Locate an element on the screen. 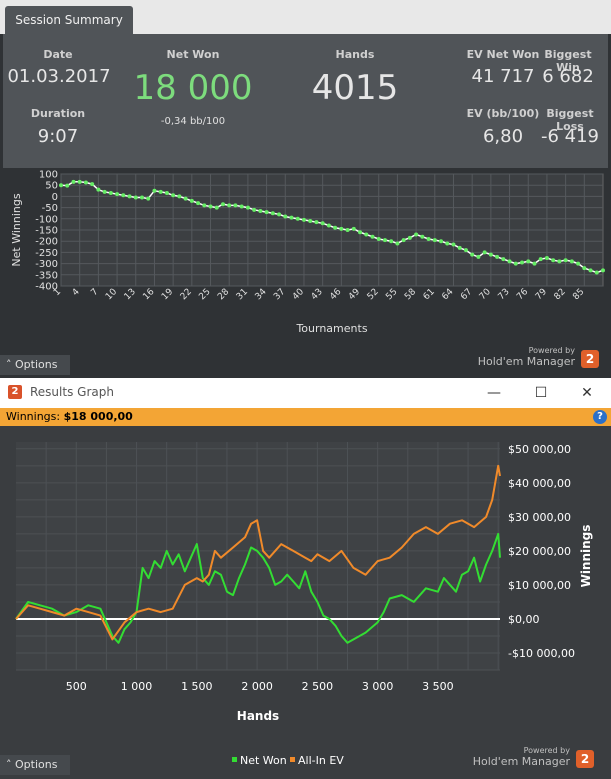 The image size is (611, 779). net-won-value: 18 000 is located at coordinates (193, 88).